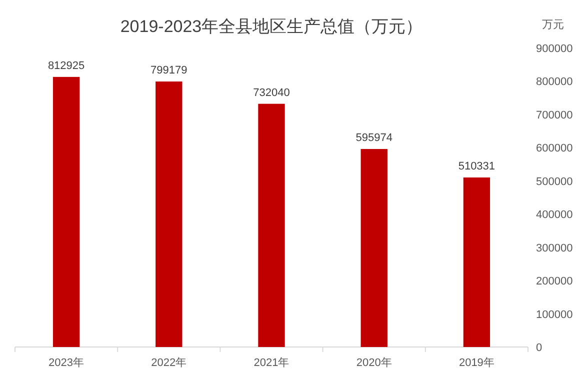  What do you see at coordinates (554, 148) in the screenshot?
I see `y-tick-label: 600000` at bounding box center [554, 148].